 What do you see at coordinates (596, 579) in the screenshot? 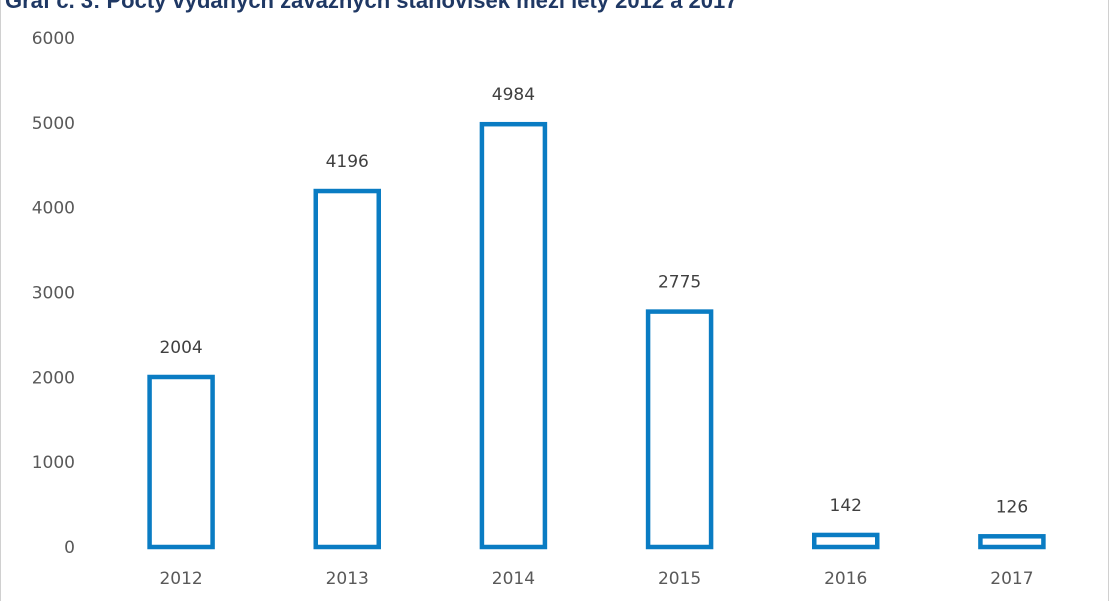
I see `x-axis-ticks: 2012 2013 2014 2015 2016 2017` at bounding box center [596, 579].